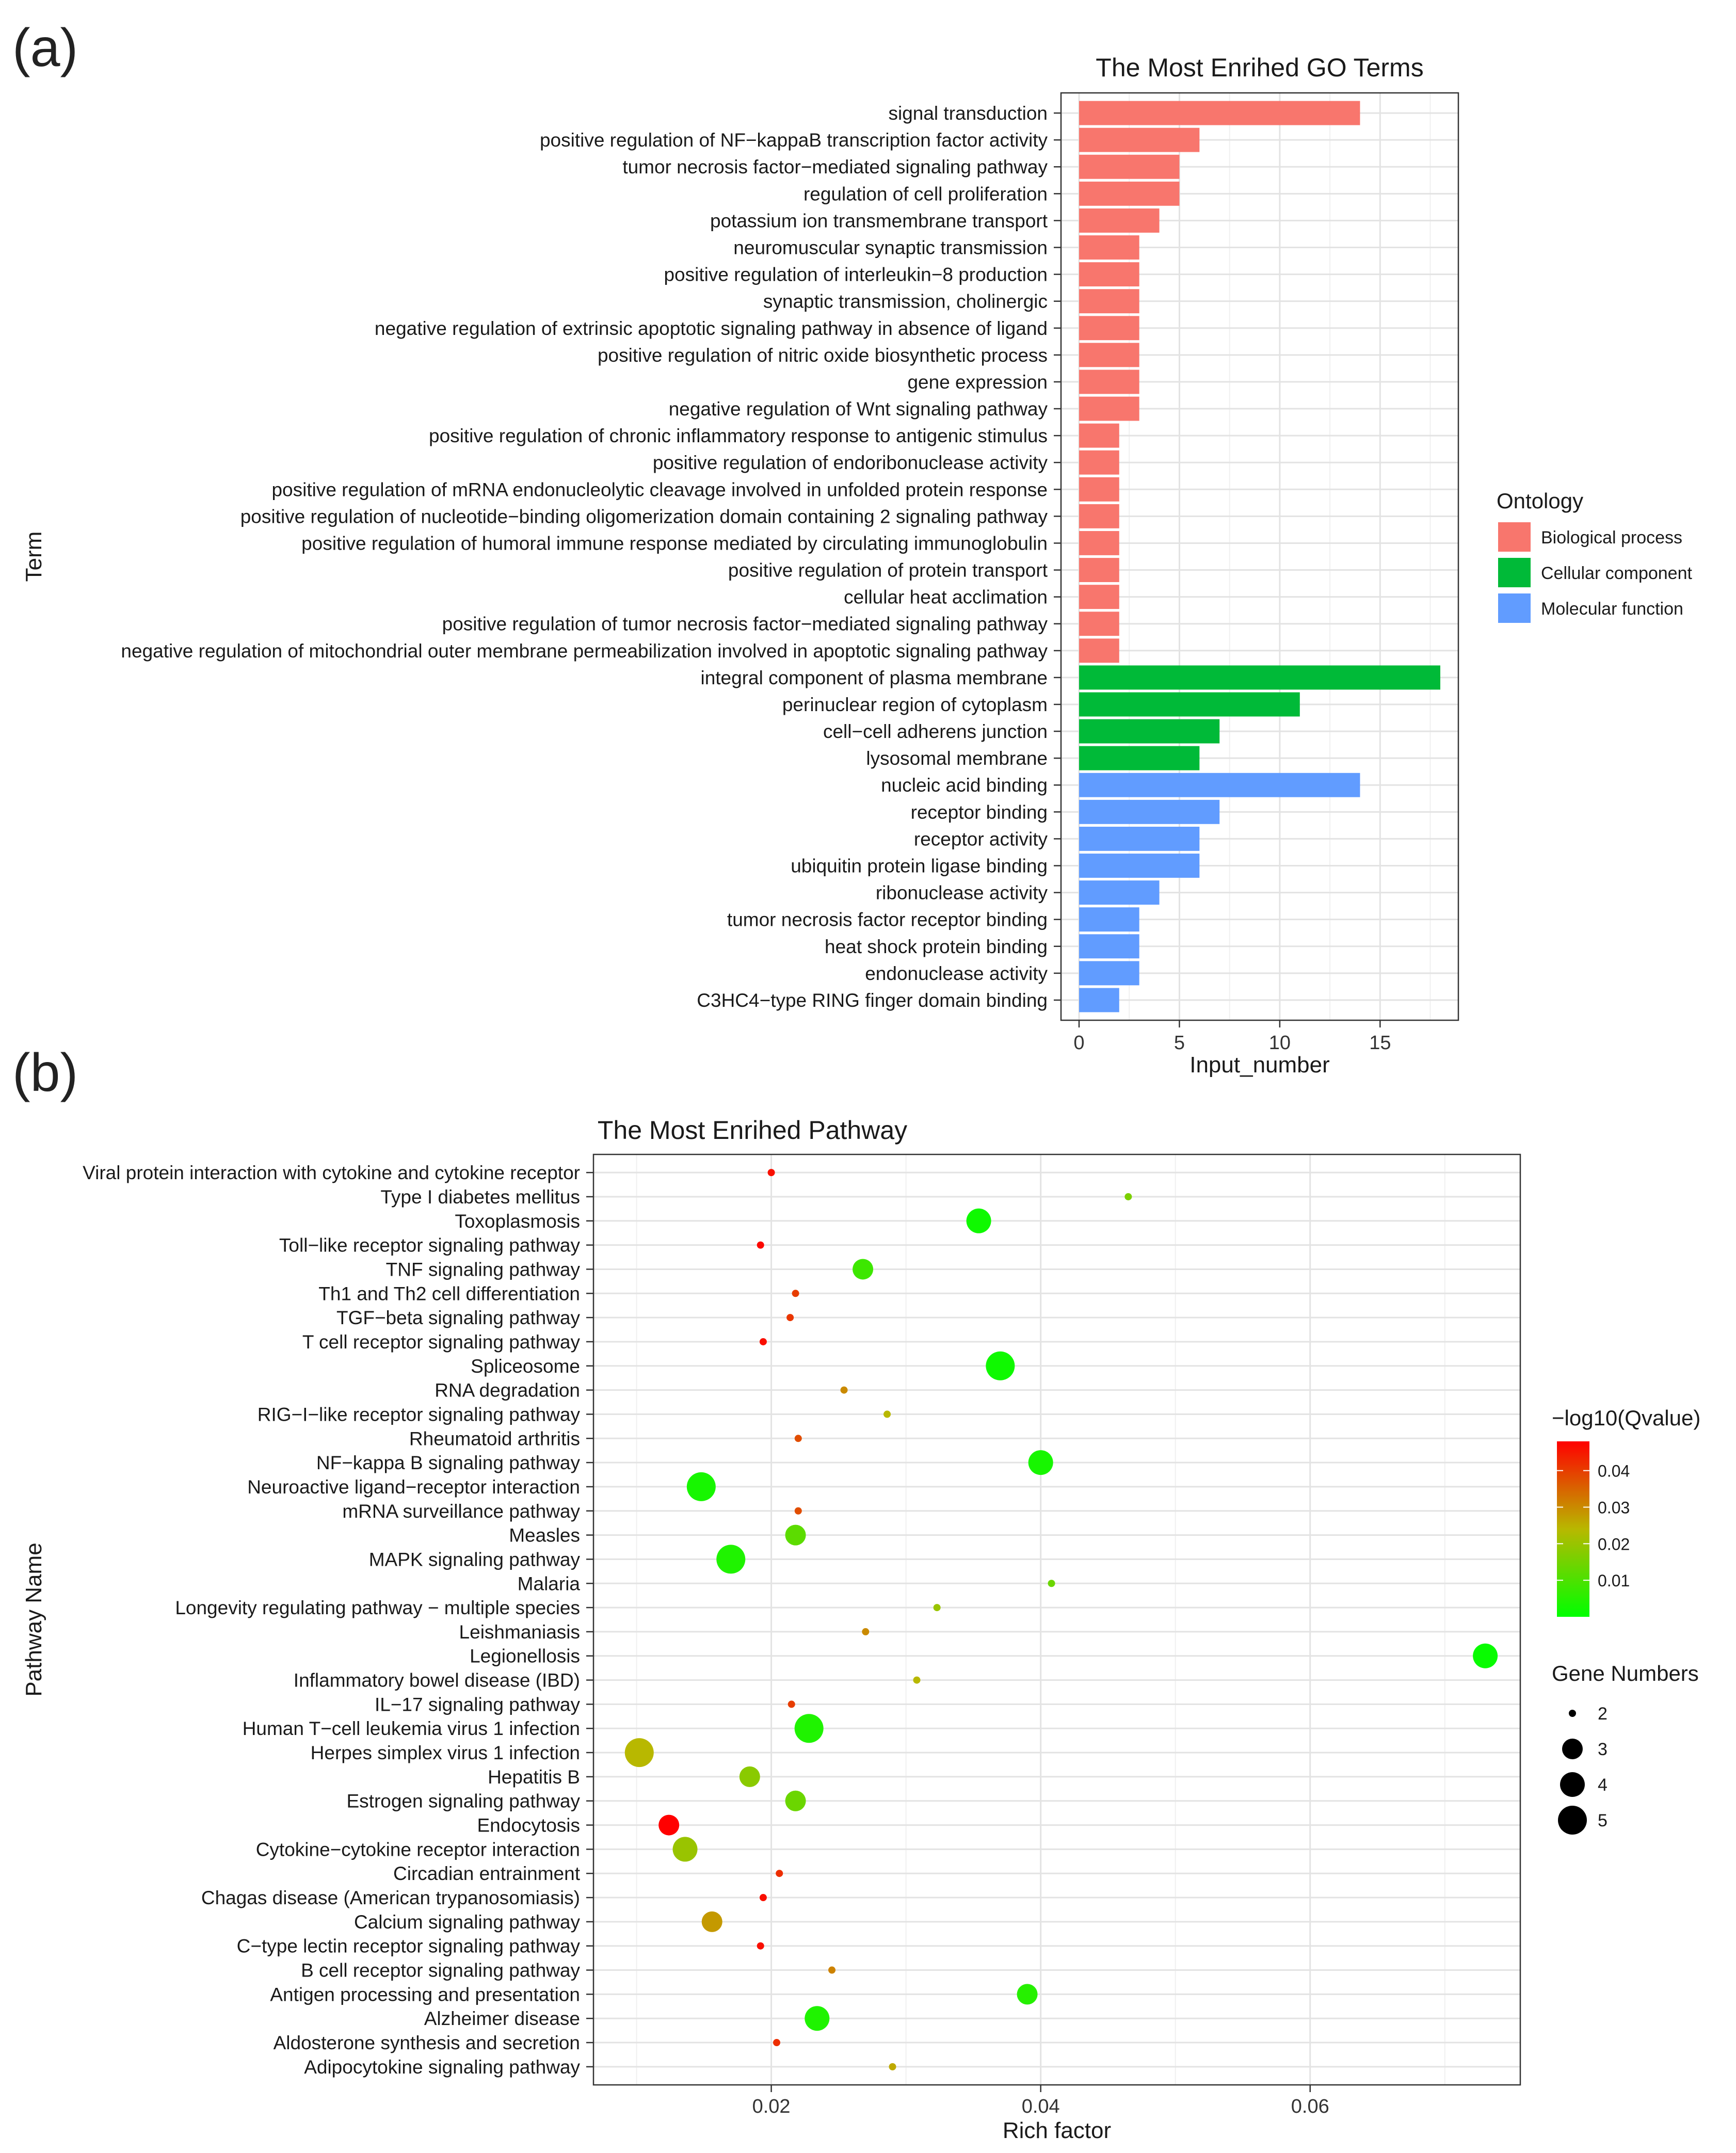 This screenshot has width=1736, height=2153. What do you see at coordinates (1614, 1508) in the screenshot?
I see `colorbar-tick-label: 0.03` at bounding box center [1614, 1508].